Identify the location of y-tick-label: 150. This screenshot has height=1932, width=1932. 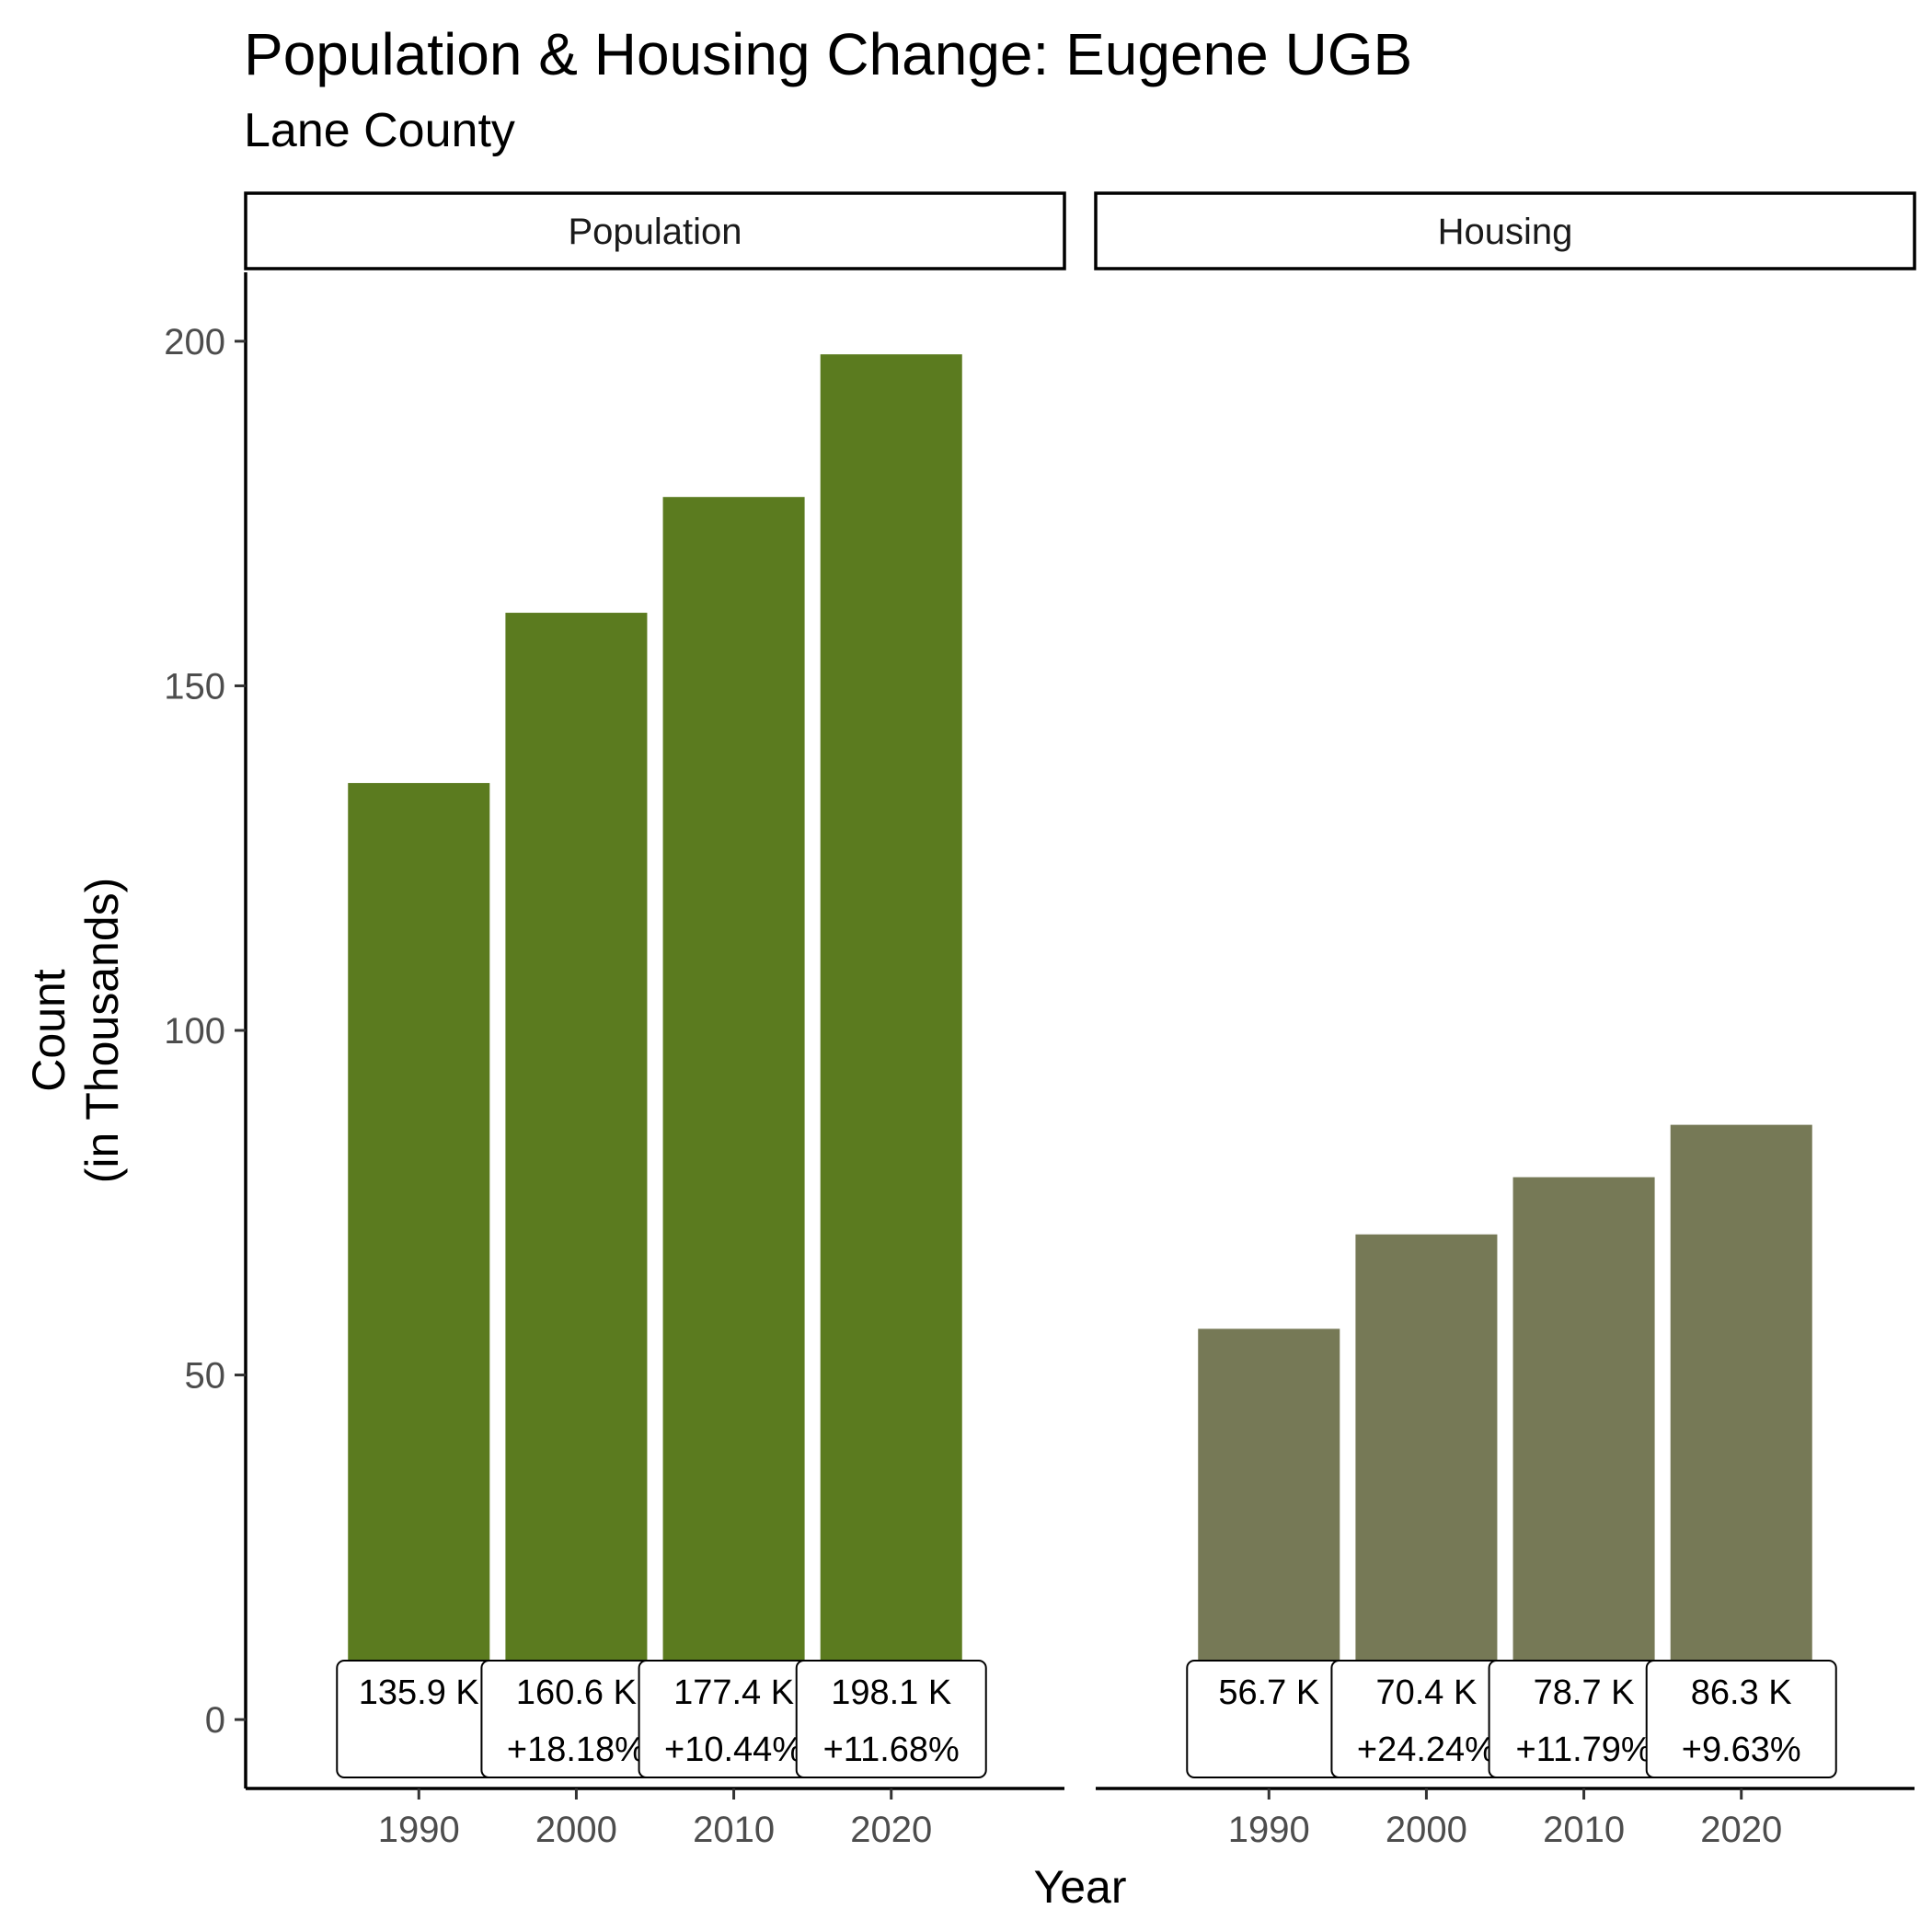
(194, 686).